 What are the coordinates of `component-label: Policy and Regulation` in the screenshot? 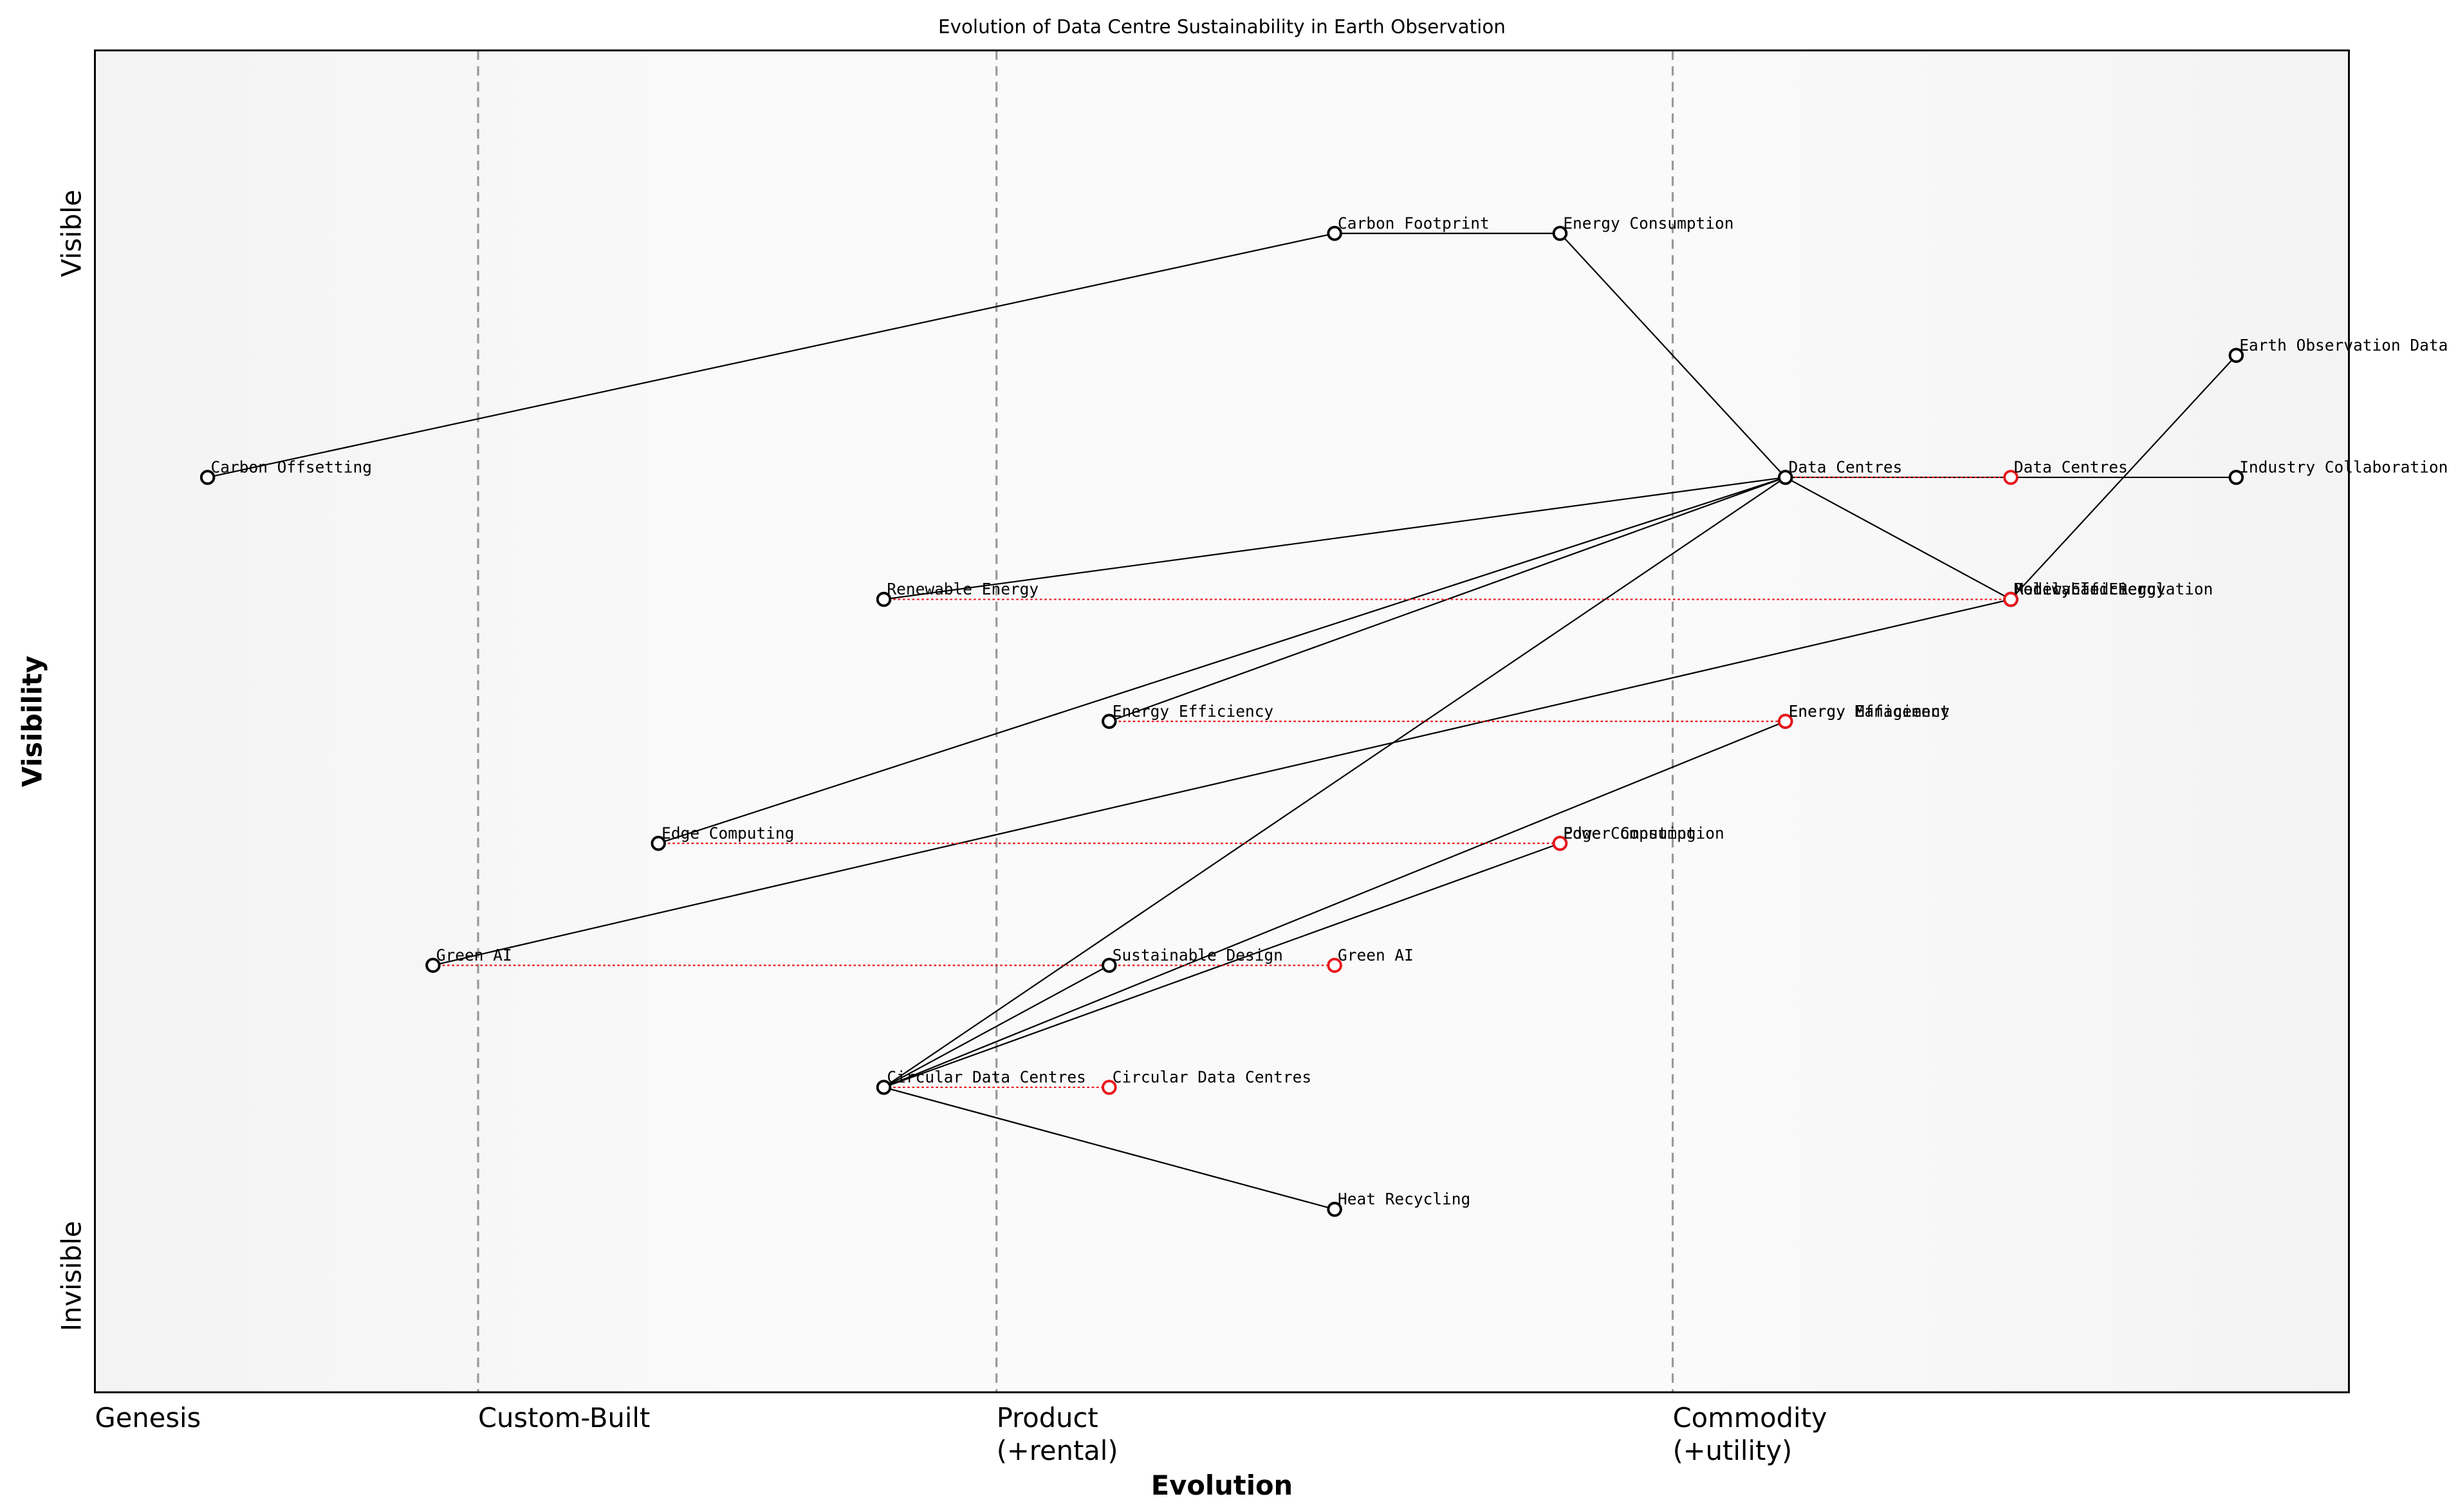 It's located at (2113, 589).